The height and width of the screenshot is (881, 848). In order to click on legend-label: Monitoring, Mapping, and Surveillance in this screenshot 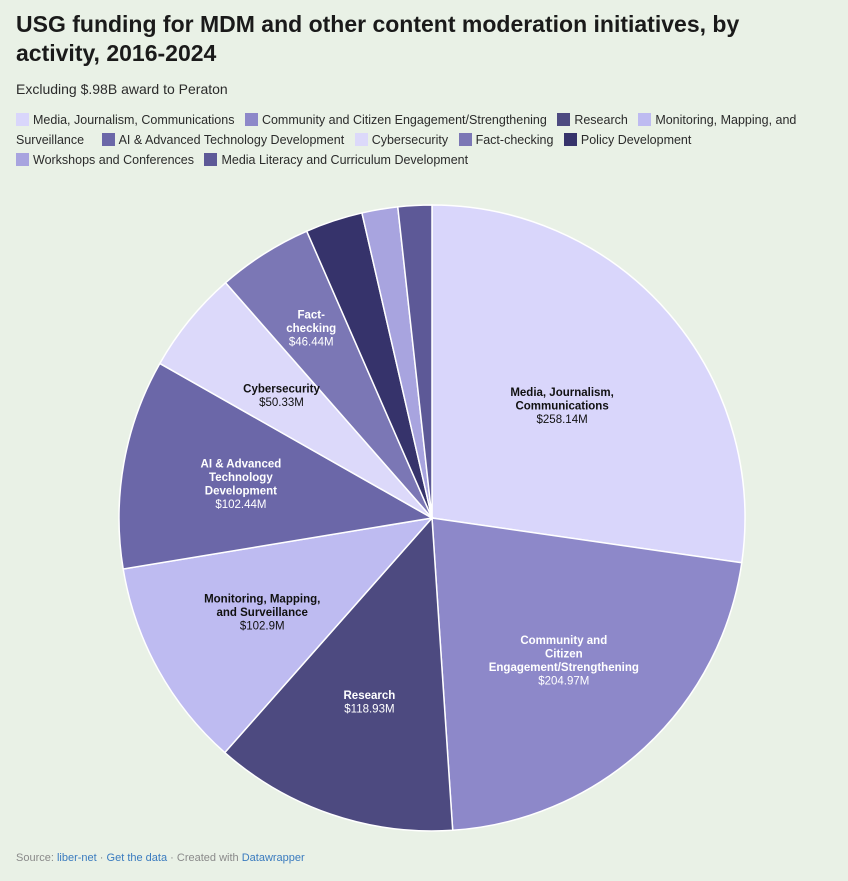, I will do `click(406, 130)`.